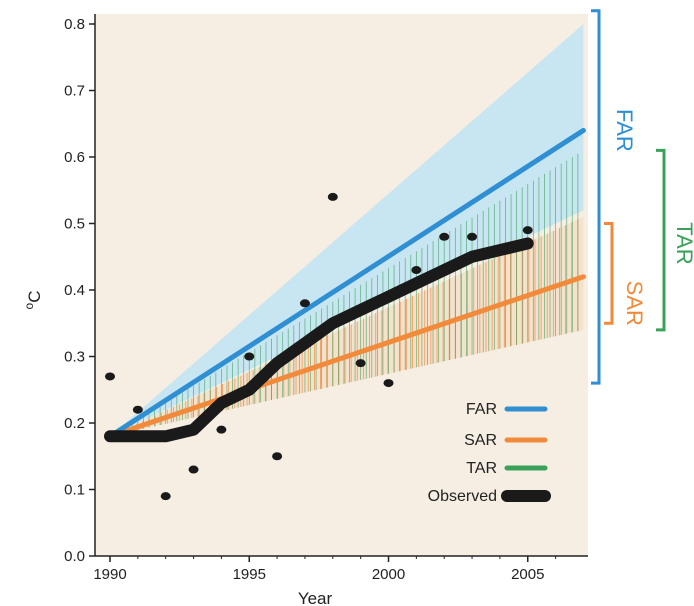 Image resolution: width=694 pixels, height=606 pixels. I want to click on y-axis-title: oC, so click(33, 300).